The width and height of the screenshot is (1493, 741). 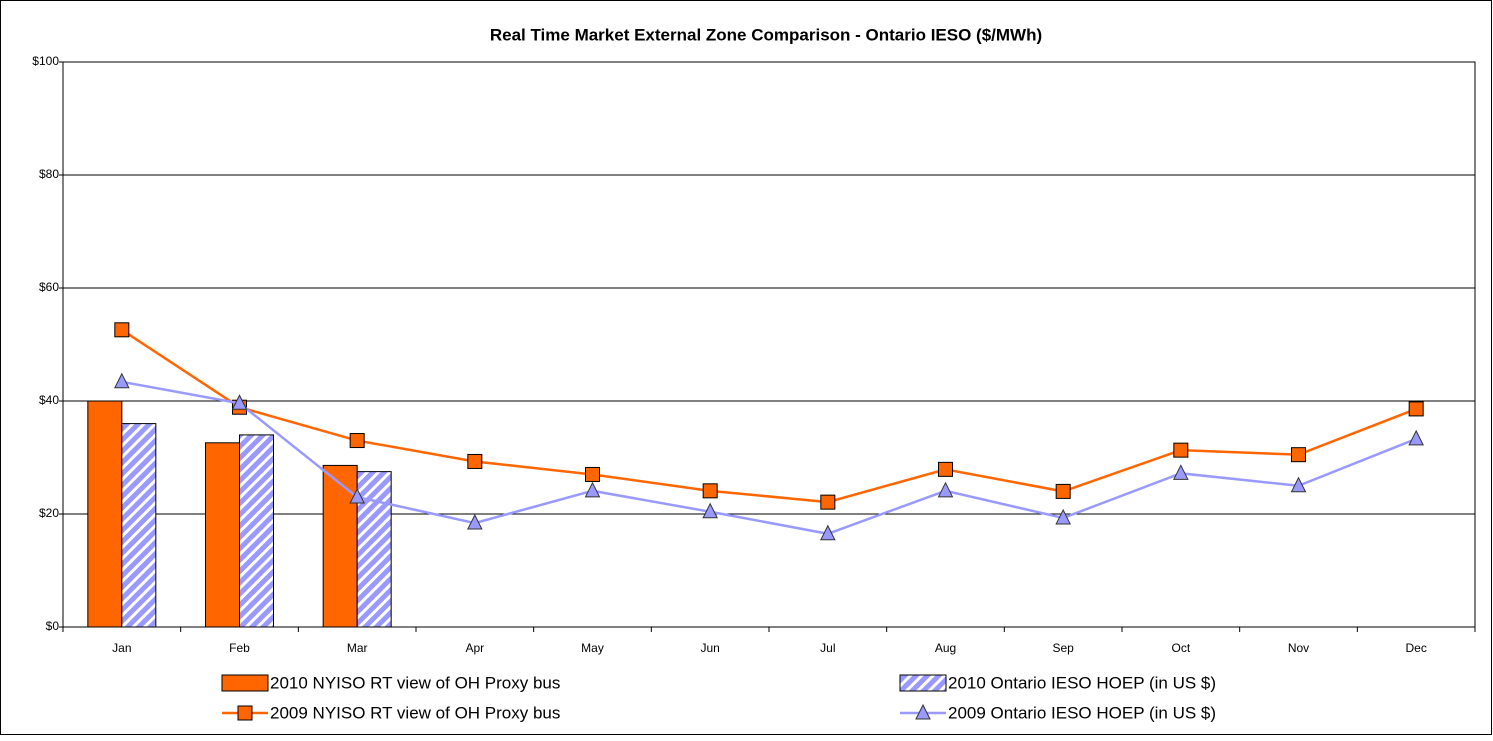 What do you see at coordinates (592, 648) in the screenshot?
I see `x-tick-label: May` at bounding box center [592, 648].